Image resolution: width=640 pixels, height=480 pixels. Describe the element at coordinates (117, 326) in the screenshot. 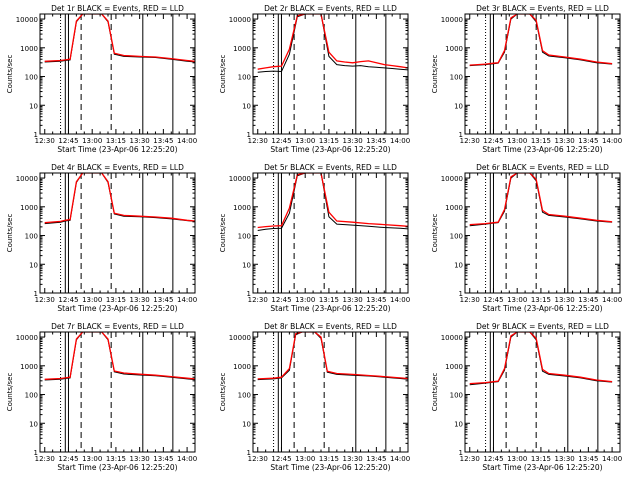

I see `panel-title: Det 7r BLACK = Events, RED = LLD` at that location.